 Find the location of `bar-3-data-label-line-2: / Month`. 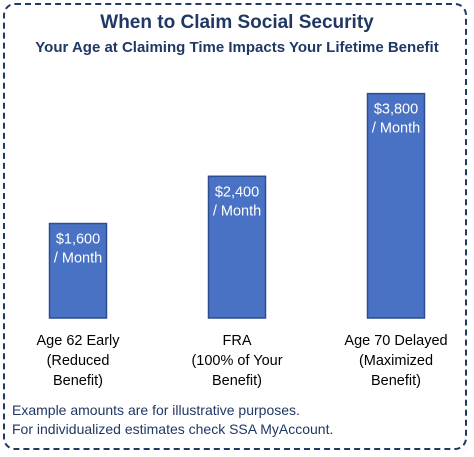

bar-3-data-label-line-2: / Month is located at coordinates (396, 129).